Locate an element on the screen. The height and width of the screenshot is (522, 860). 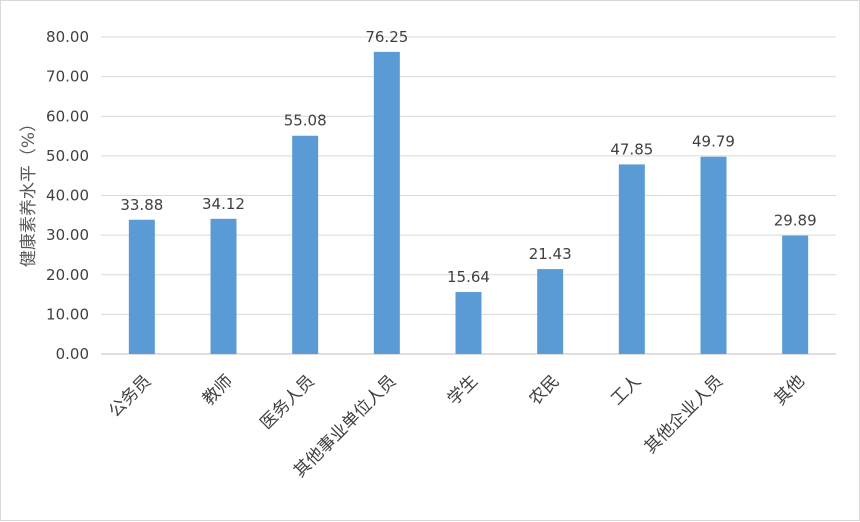
y-tick-label: 0.00 is located at coordinates (72, 354).